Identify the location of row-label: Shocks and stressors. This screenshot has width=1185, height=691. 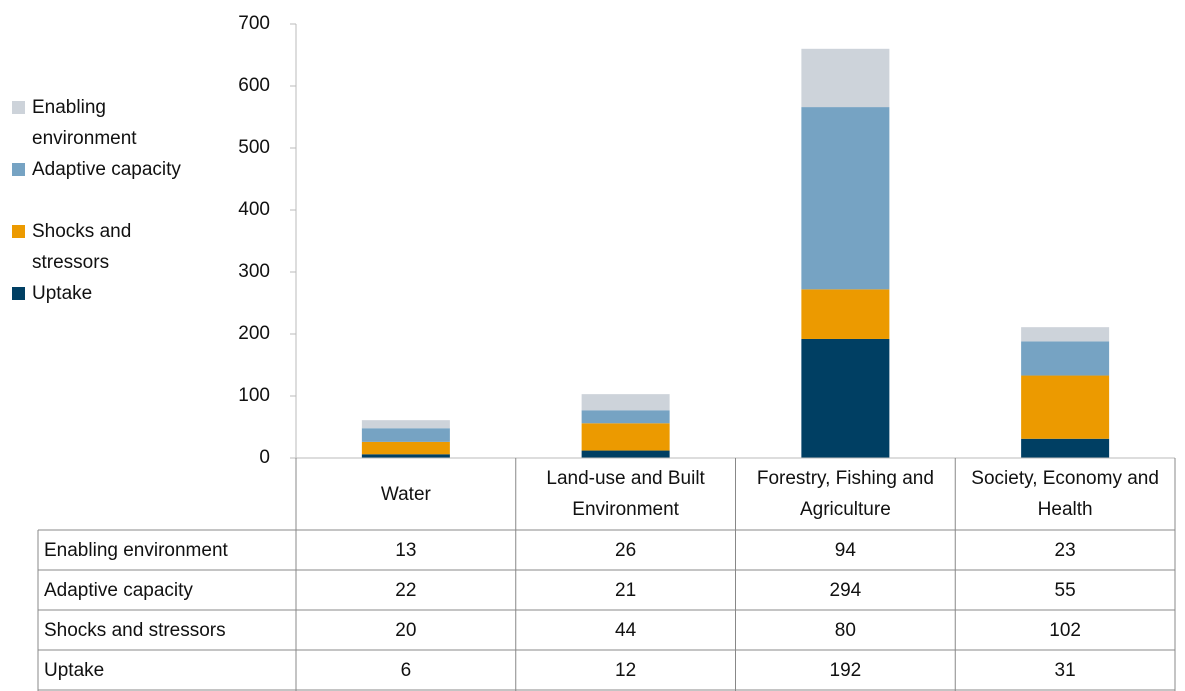
(135, 630).